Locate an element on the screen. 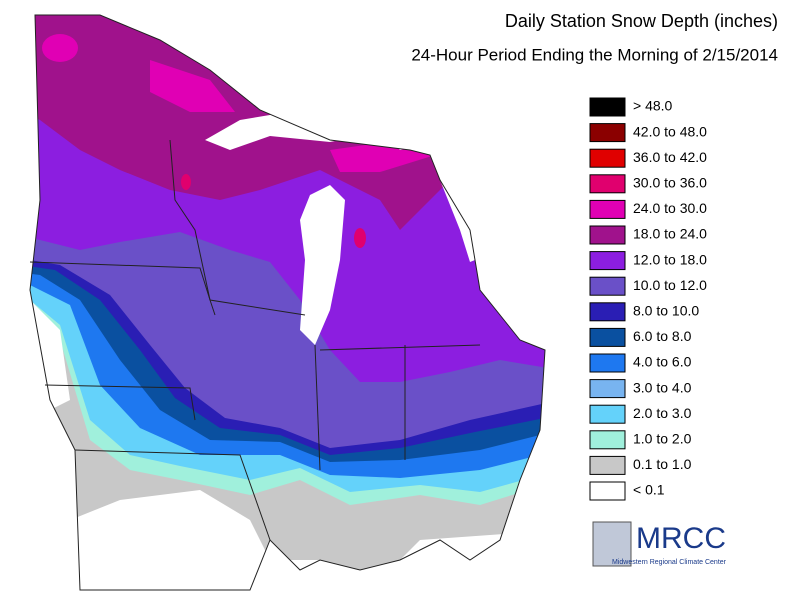 The height and width of the screenshot is (600, 800). legend-label: 4.0 to 6.0 is located at coordinates (662, 362).